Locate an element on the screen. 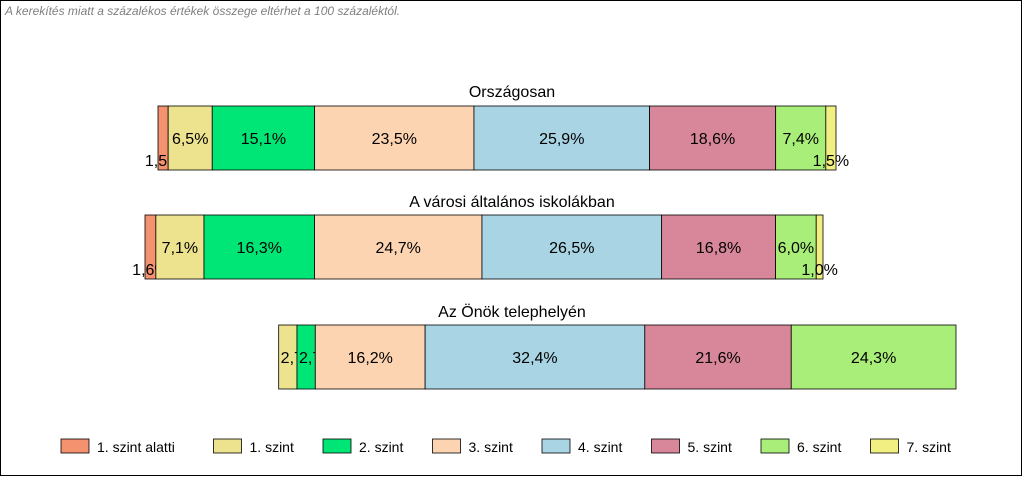  legend-label-6: 6. szint is located at coordinates (819, 447).